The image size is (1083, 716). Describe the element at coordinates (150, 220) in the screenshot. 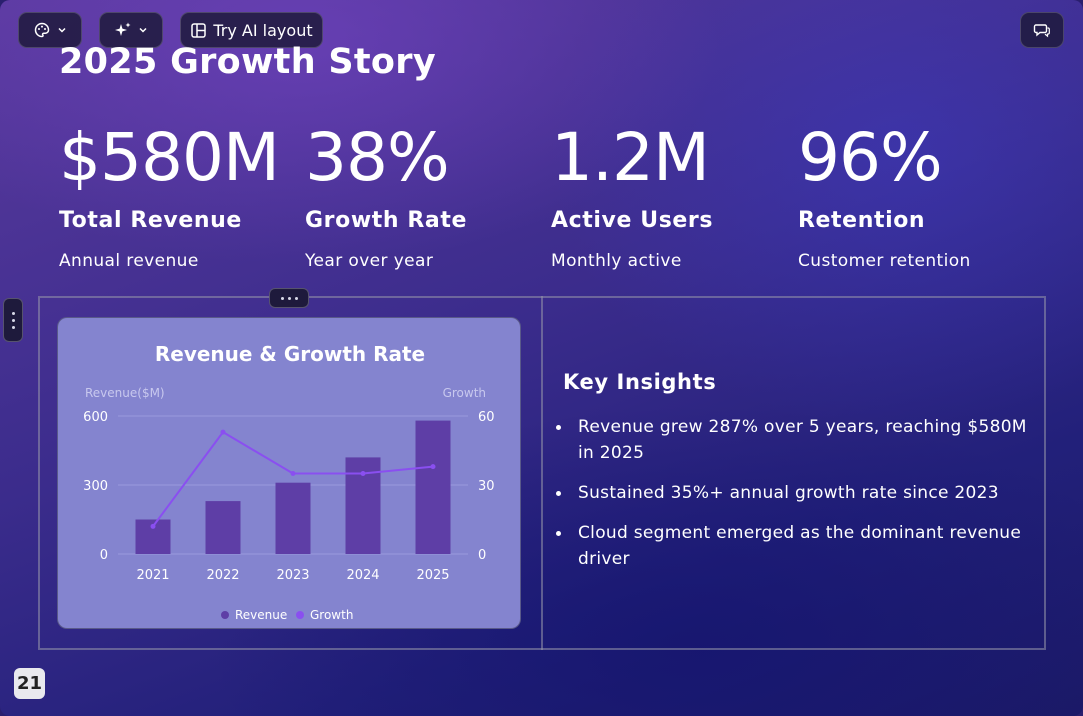

I see `stat-label: Total Revenue` at that location.